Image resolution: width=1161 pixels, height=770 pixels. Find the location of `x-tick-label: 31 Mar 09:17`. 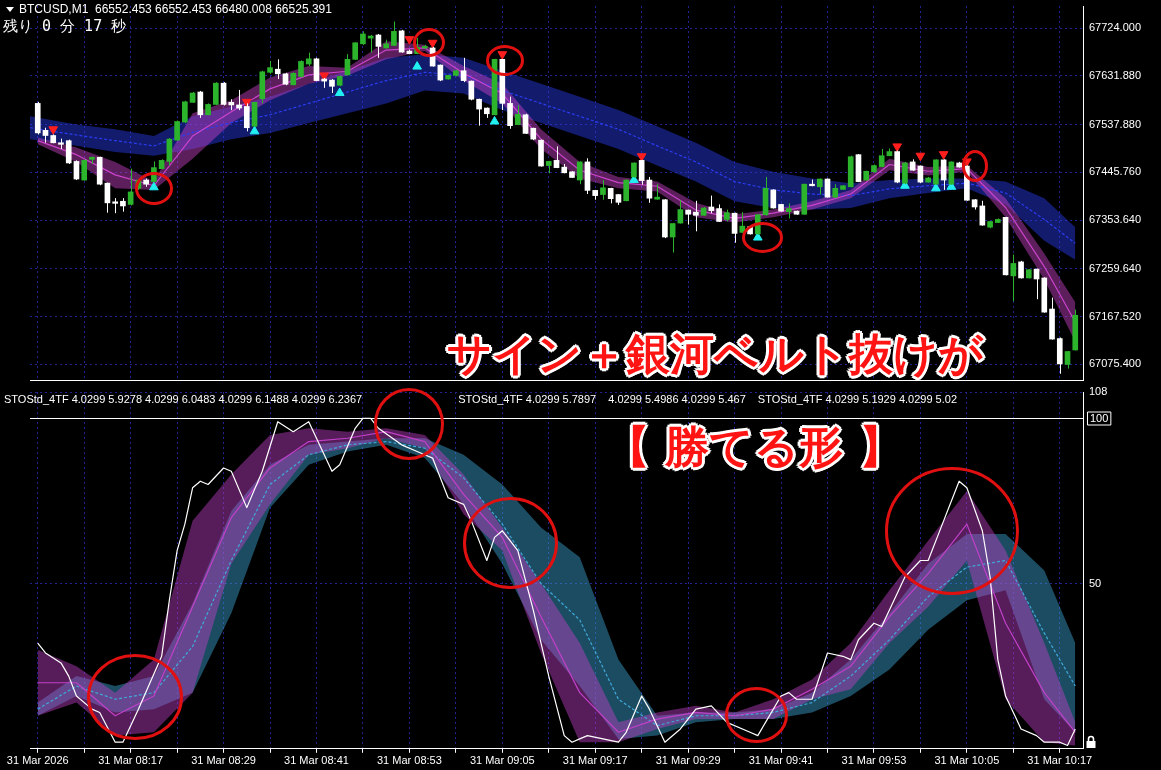

x-tick-label: 31 Mar 09:17 is located at coordinates (595, 760).